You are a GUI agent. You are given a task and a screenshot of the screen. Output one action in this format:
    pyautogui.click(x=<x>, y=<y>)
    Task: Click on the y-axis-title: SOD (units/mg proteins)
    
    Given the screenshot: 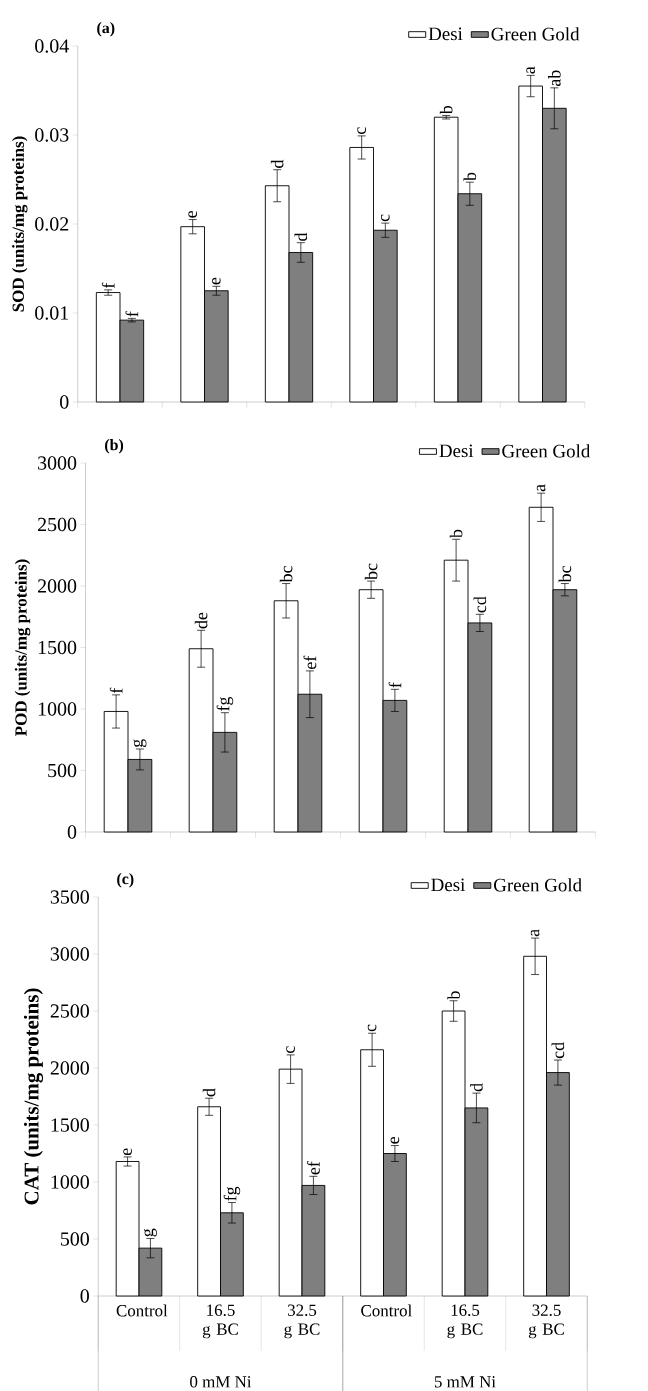 What is the action you would take?
    pyautogui.click(x=20, y=224)
    